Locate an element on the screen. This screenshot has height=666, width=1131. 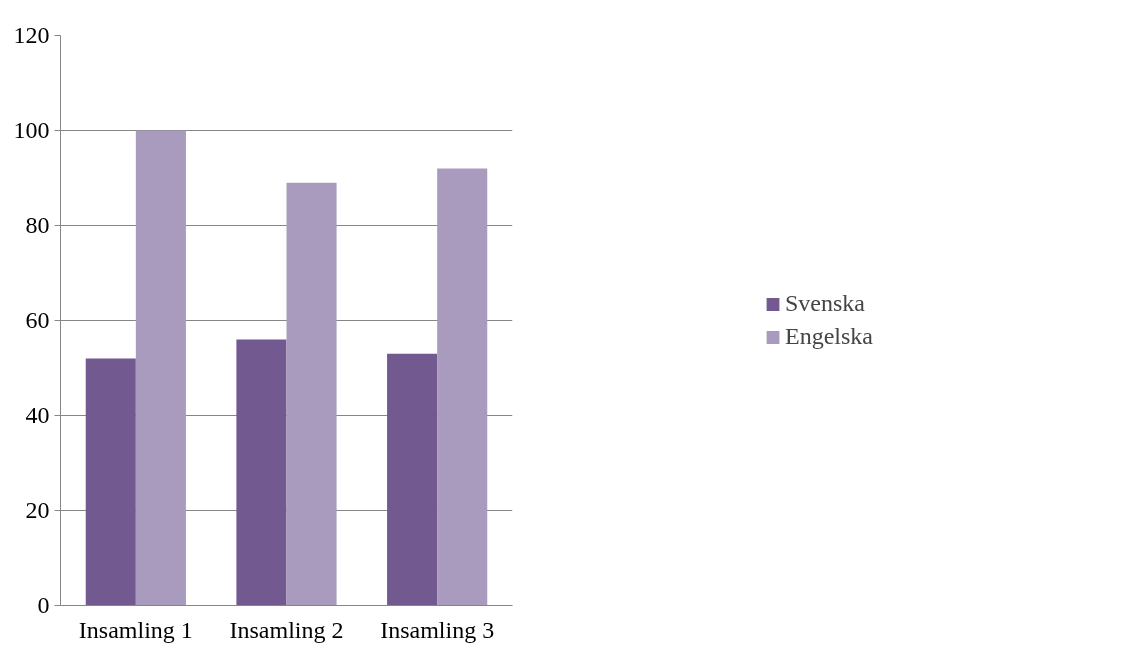
y-tick-label: 40 is located at coordinates (37, 415).